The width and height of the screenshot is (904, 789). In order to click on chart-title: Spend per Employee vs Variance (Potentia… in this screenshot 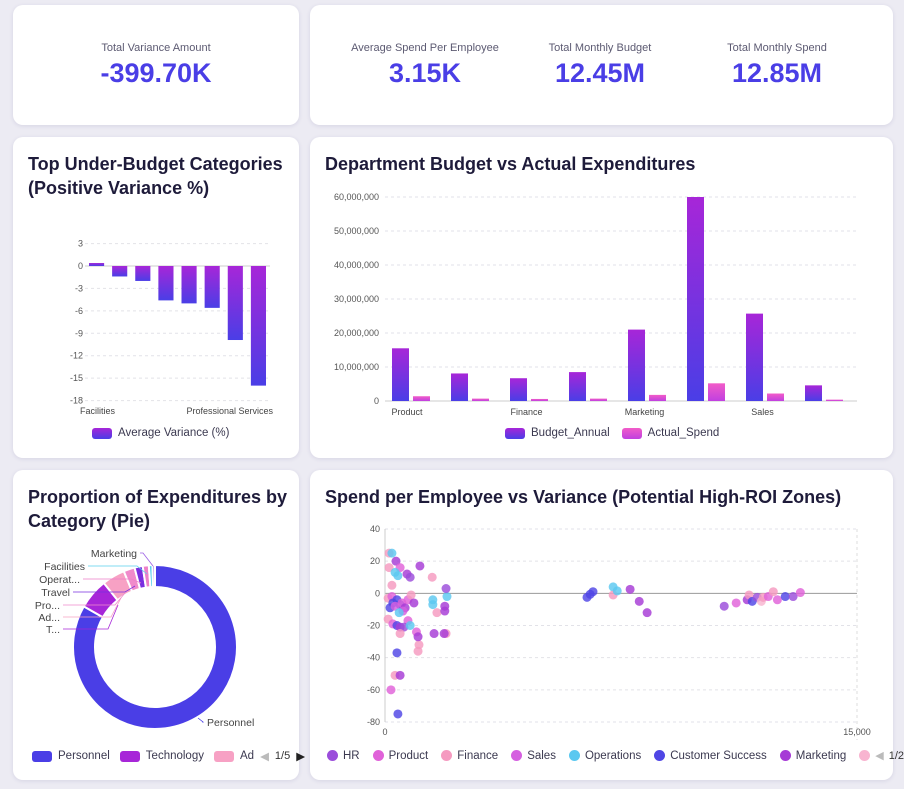, I will do `click(583, 497)`.